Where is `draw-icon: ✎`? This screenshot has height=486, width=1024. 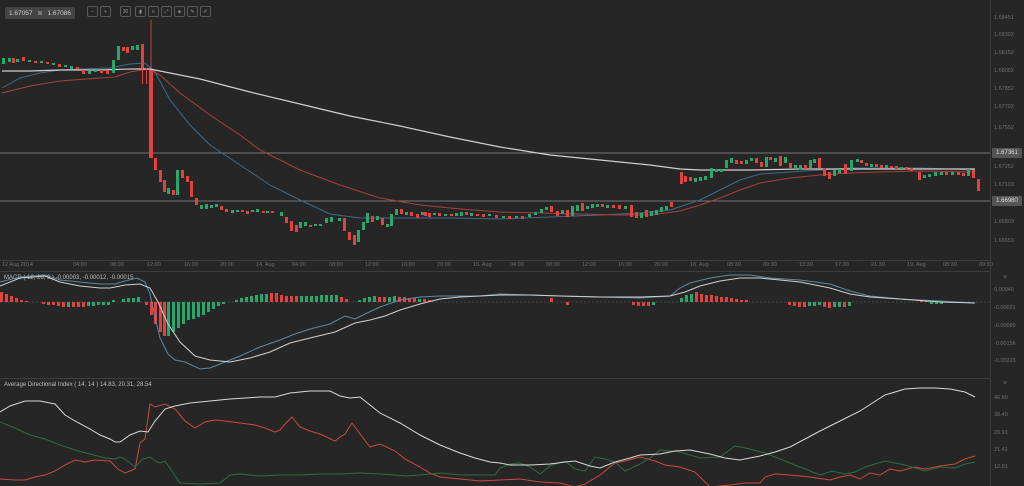
draw-icon: ✎ is located at coordinates (192, 11).